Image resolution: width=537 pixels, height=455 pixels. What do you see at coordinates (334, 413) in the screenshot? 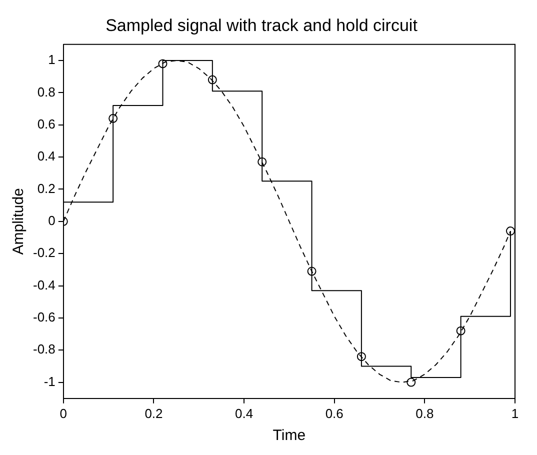
I see `x-tick-label: 0.6` at bounding box center [334, 413].